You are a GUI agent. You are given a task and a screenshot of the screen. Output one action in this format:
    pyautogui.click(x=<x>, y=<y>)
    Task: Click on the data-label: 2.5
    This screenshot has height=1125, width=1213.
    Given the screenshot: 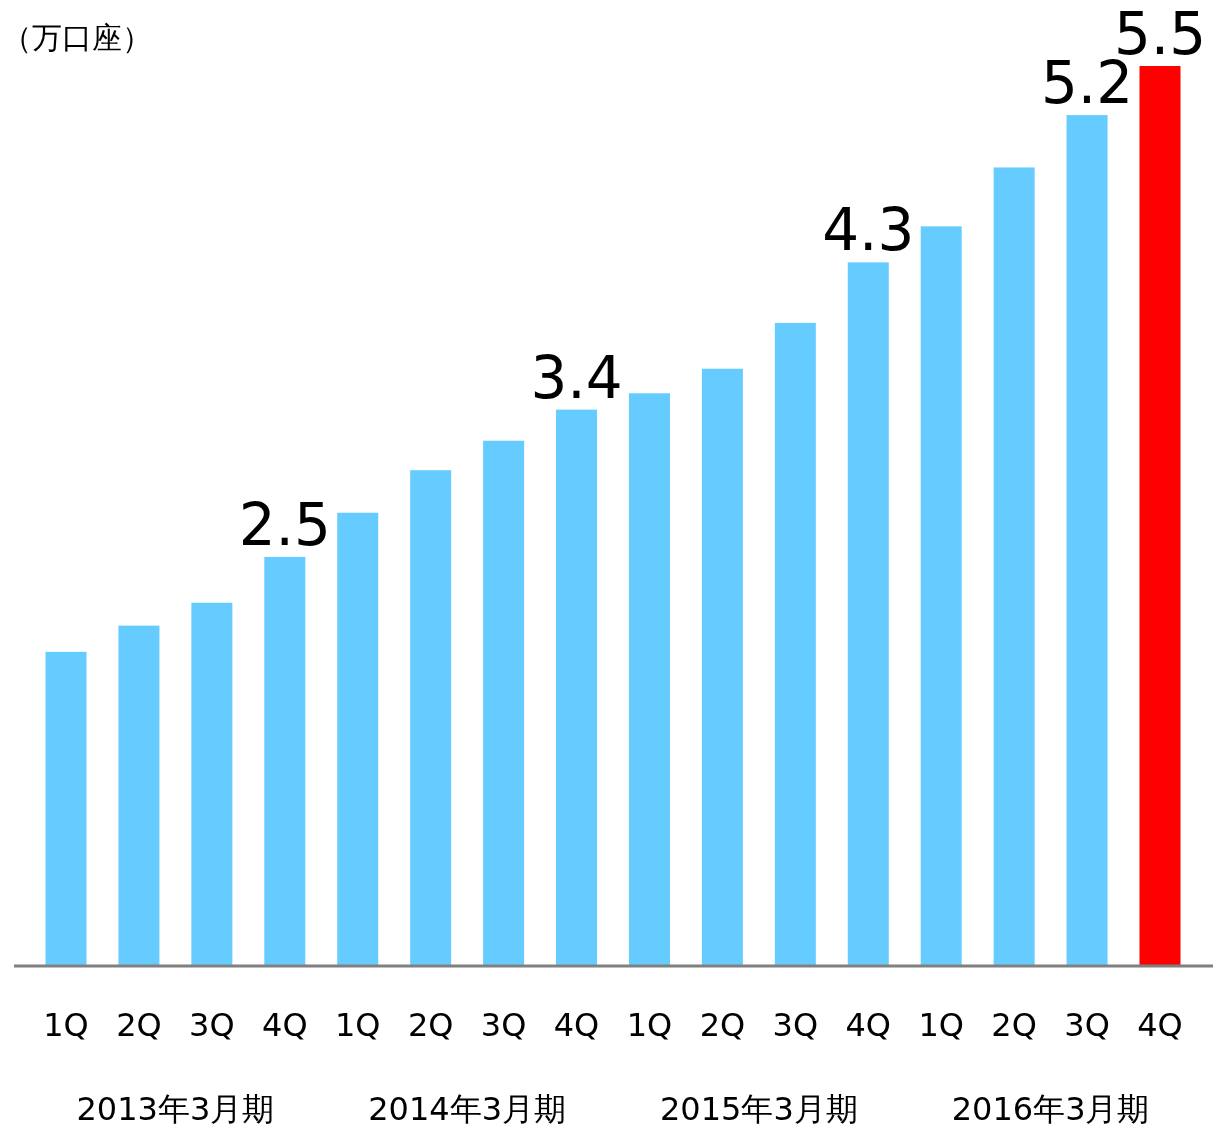 What is the action you would take?
    pyautogui.click(x=284, y=524)
    